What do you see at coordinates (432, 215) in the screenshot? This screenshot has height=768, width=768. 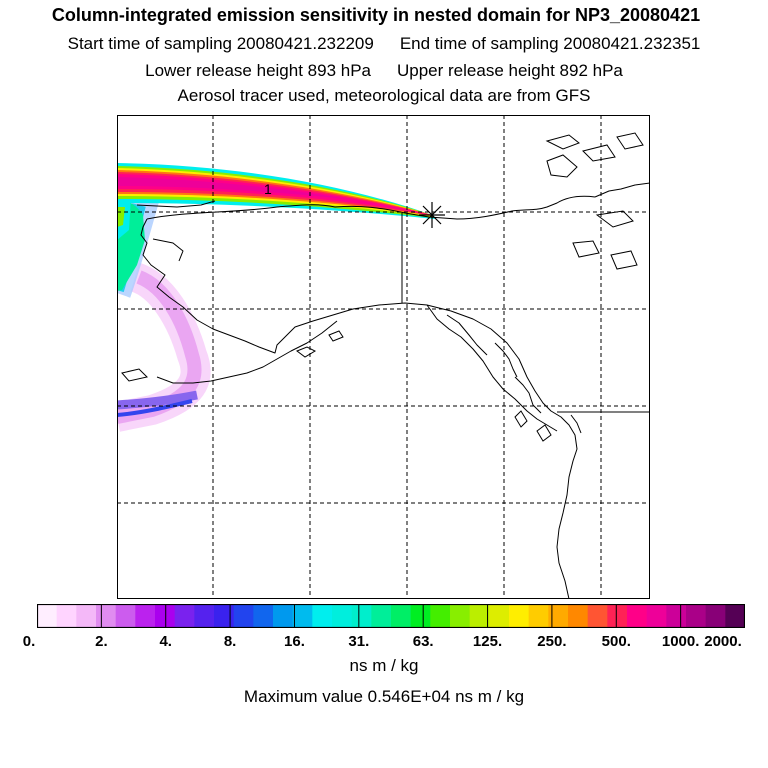 I see `release-point-asterisk-icon` at bounding box center [432, 215].